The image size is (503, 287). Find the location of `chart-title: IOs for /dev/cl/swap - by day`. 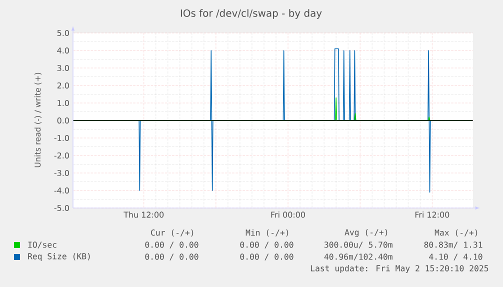

chart-title: IOs for /dev/cl/swap - by day is located at coordinates (251, 14).